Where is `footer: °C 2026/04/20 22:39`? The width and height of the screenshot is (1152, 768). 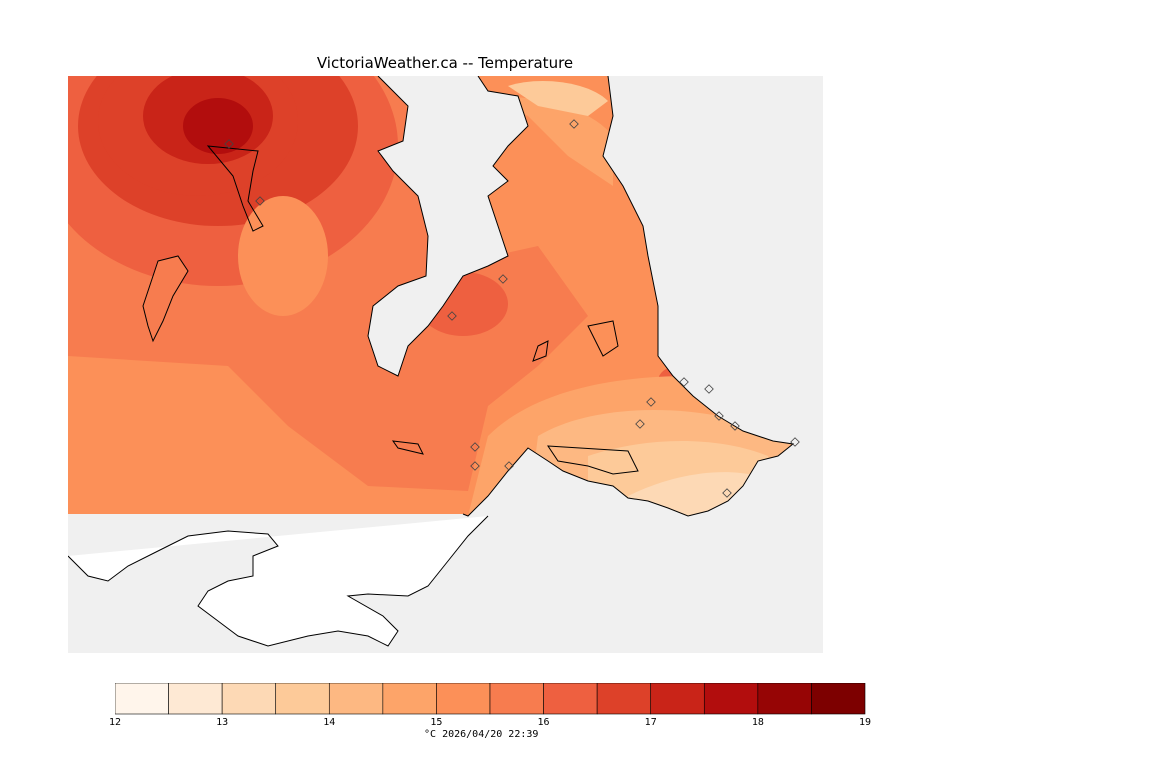 footer: °C 2026/04/20 22:39 is located at coordinates (481, 734).